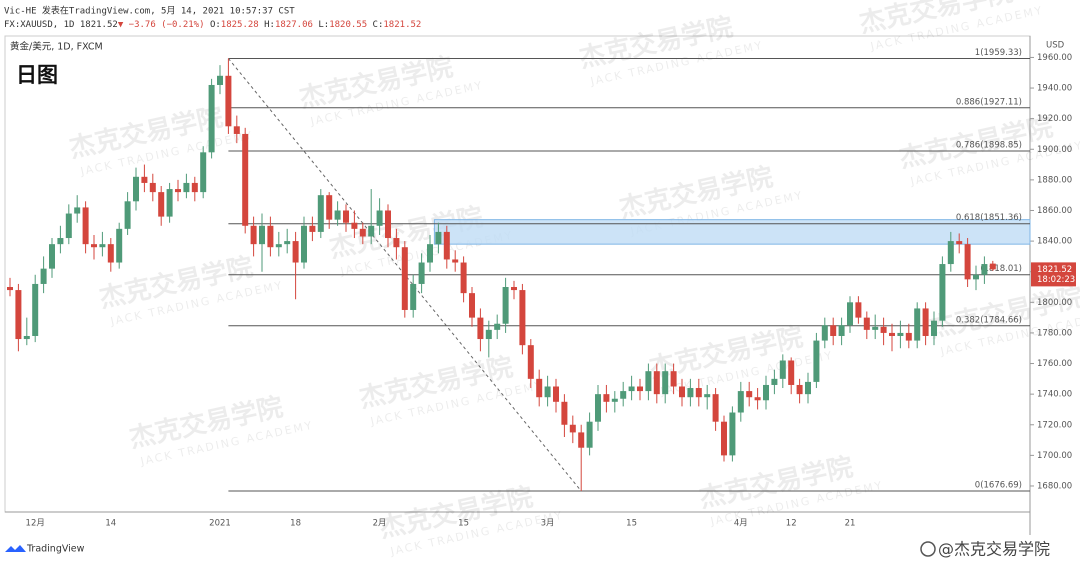 The image size is (1080, 563). What do you see at coordinates (989, 218) in the screenshot?
I see `fib-label: 0.618(1851.36)` at bounding box center [989, 218].